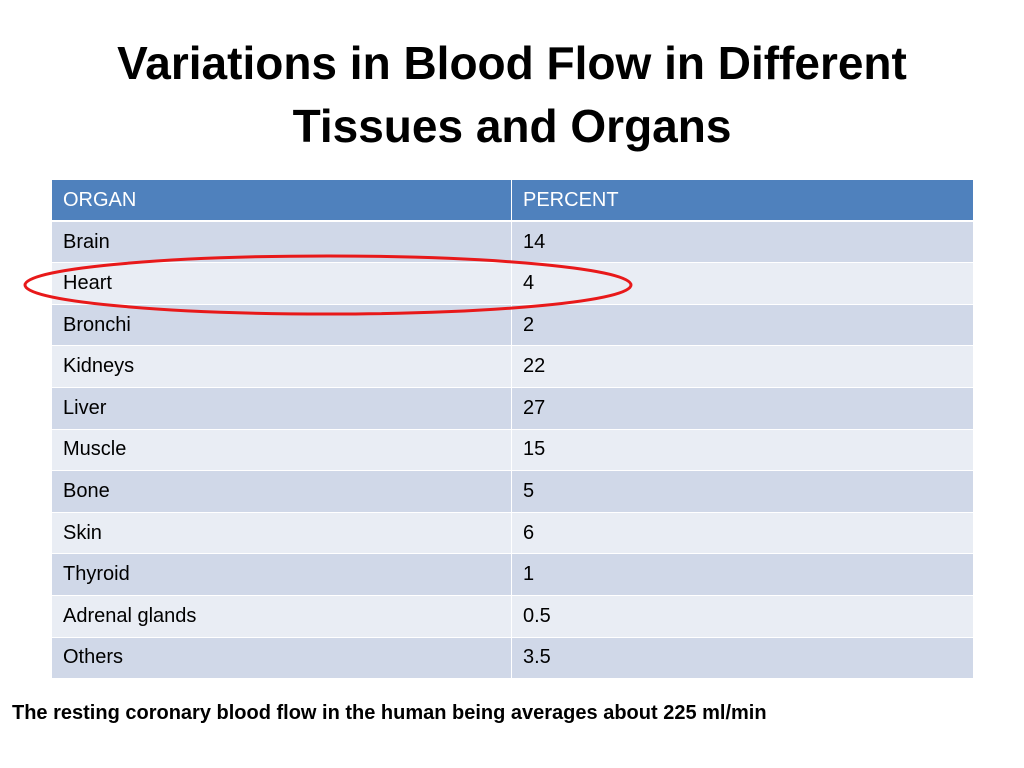 This screenshot has width=1024, height=768. What do you see at coordinates (742, 450) in the screenshot?
I see `percent-cell: 15` at bounding box center [742, 450].